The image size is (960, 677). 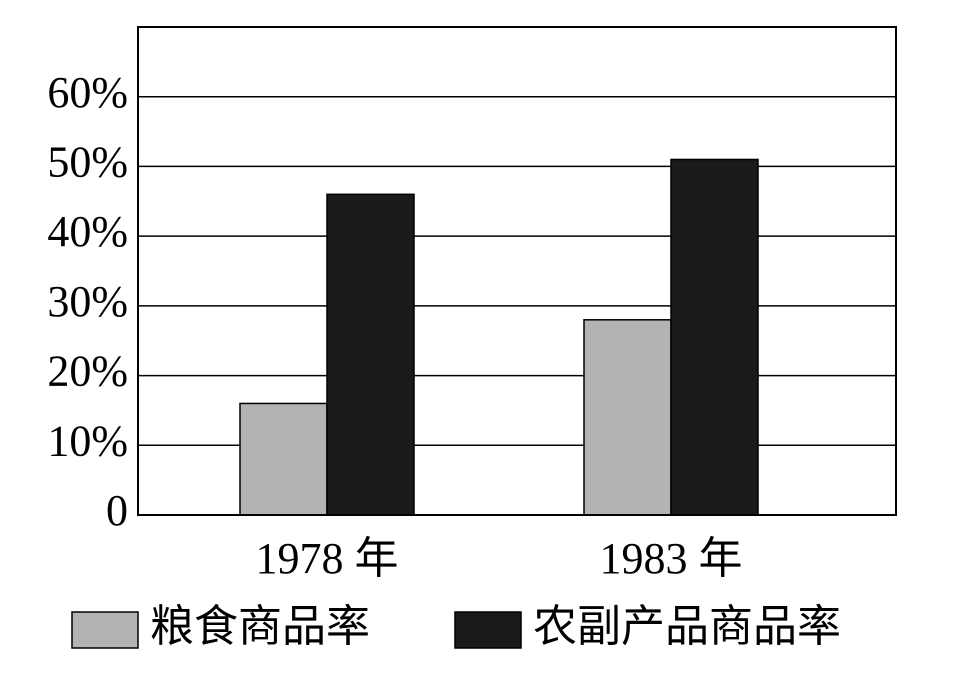 I want to click on y-tick-label: 10%, so click(x=87, y=440).